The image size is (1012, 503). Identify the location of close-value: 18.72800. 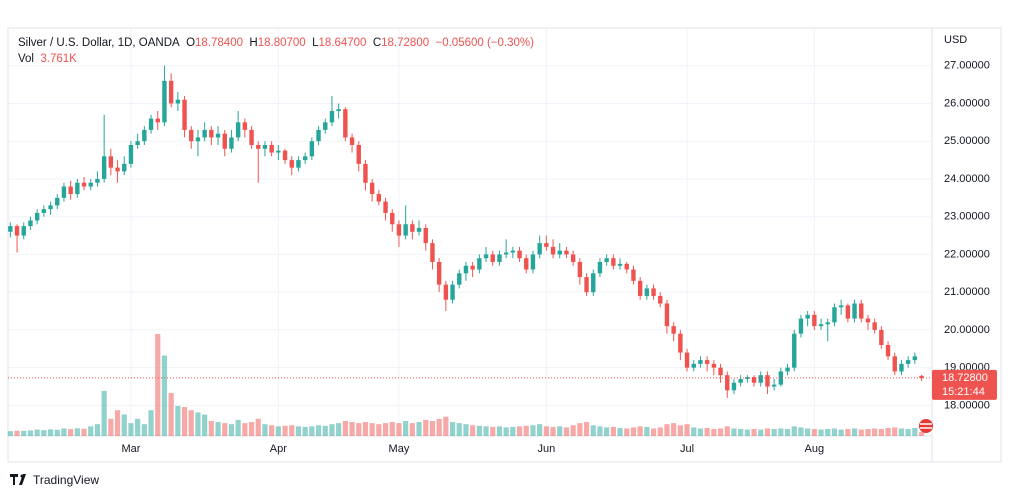
(405, 43).